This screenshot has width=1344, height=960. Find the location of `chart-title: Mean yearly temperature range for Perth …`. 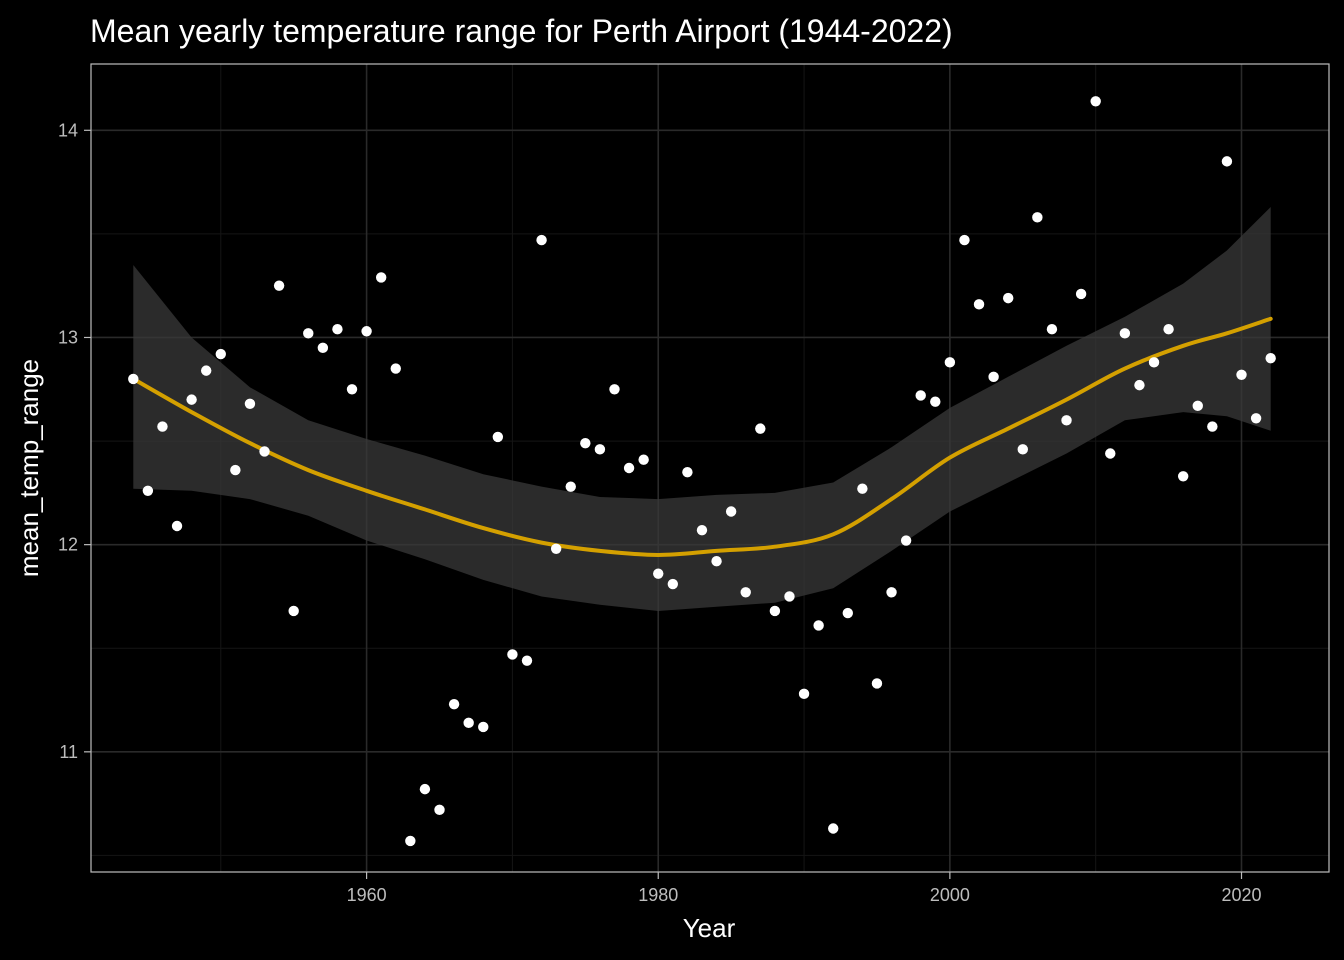

chart-title: Mean yearly temperature range for Perth … is located at coordinates (521, 31).